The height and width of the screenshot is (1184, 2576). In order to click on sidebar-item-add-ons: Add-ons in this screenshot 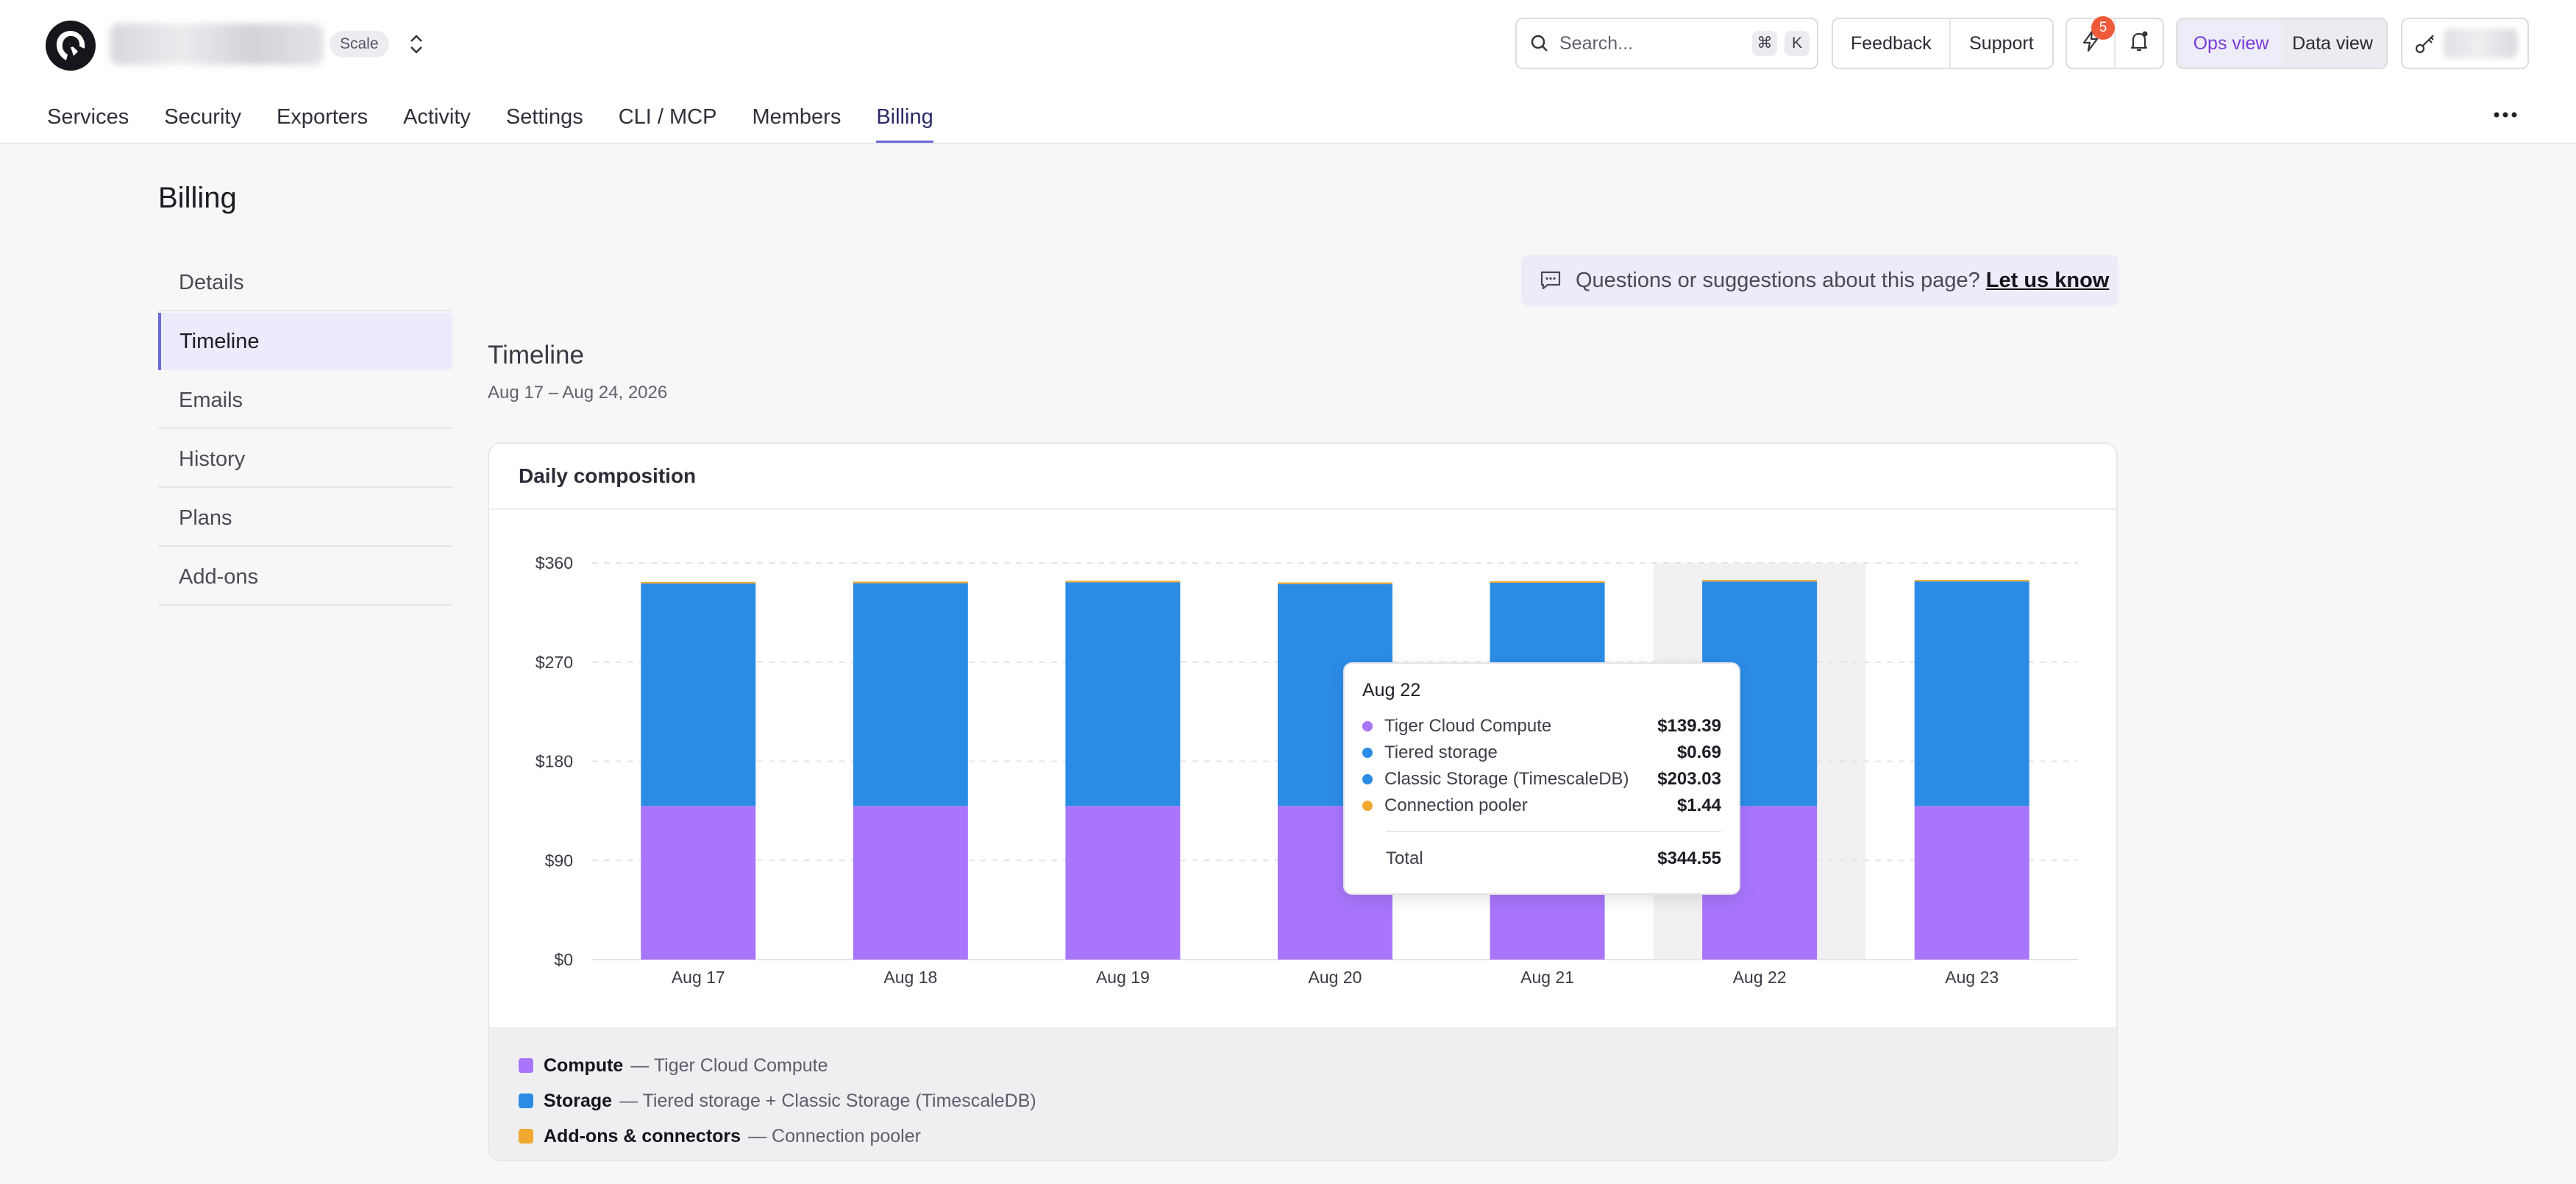, I will do `click(305, 577)`.